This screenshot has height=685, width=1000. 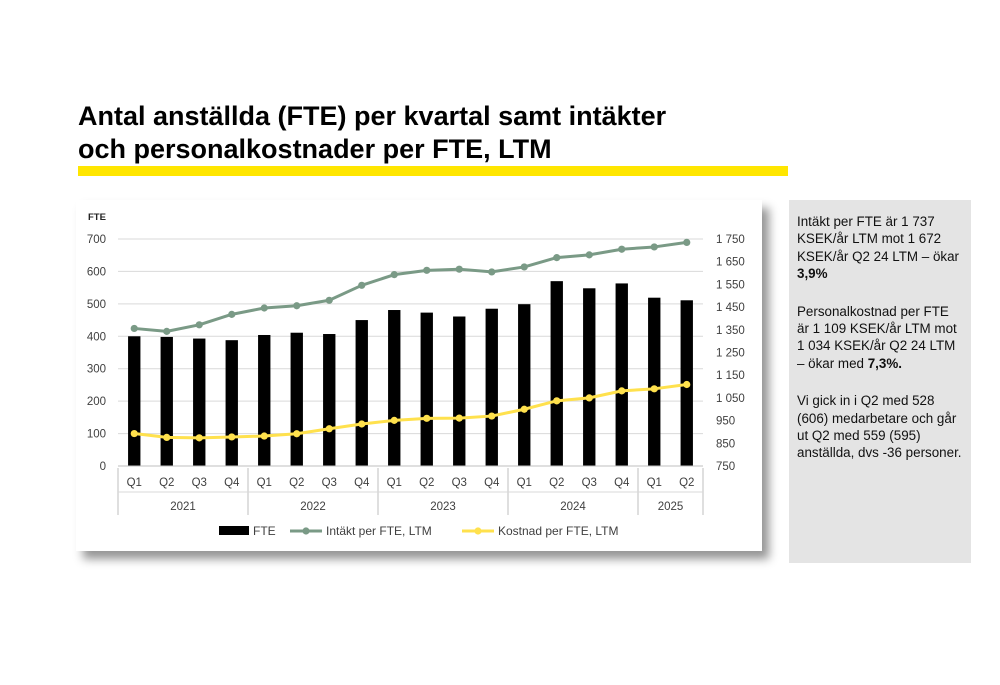 I want to click on y2-tick-label: 1 650, so click(x=730, y=263).